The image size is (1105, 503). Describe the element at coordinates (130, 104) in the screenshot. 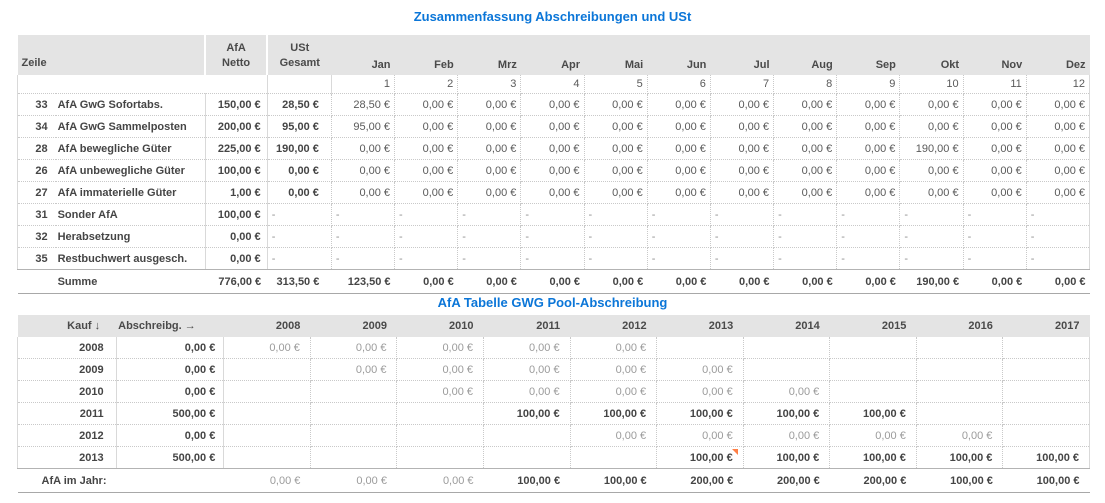

I see `row-label-cell: AfA GwG Sofortabs.` at that location.